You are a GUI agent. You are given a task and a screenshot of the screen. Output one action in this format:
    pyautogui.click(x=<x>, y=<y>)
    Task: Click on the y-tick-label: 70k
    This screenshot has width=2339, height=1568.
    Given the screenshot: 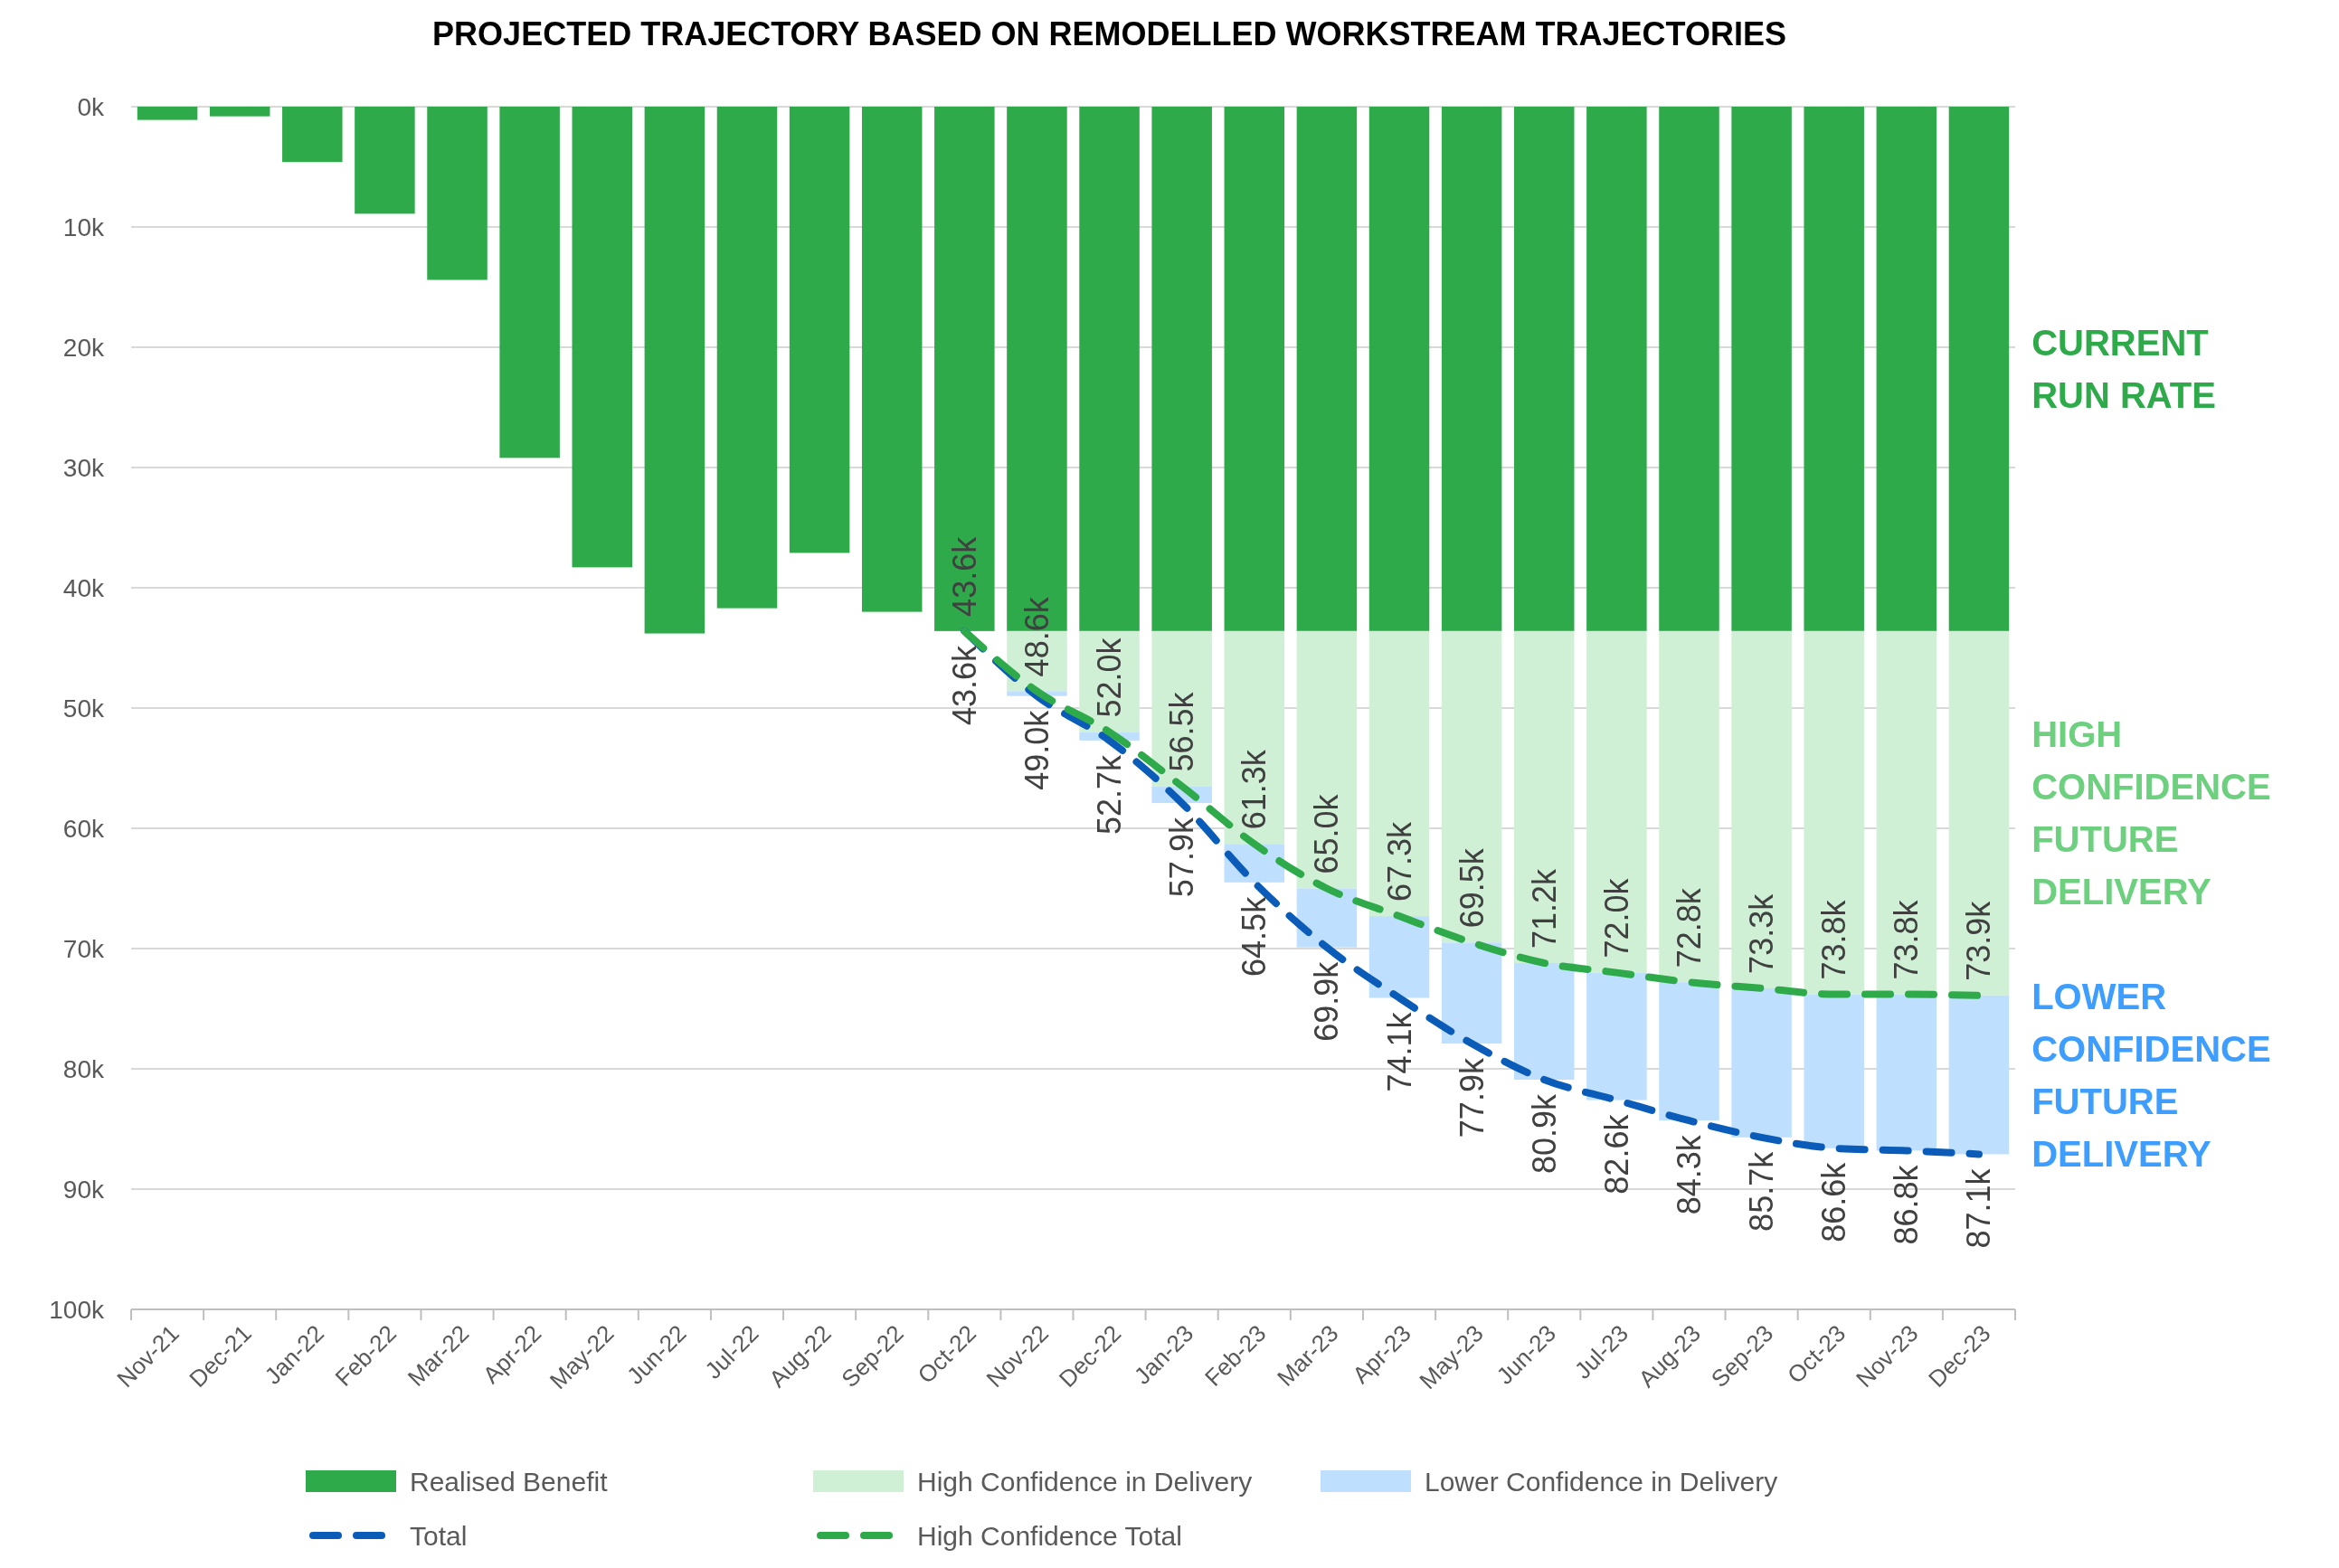 What is the action you would take?
    pyautogui.click(x=83, y=948)
    